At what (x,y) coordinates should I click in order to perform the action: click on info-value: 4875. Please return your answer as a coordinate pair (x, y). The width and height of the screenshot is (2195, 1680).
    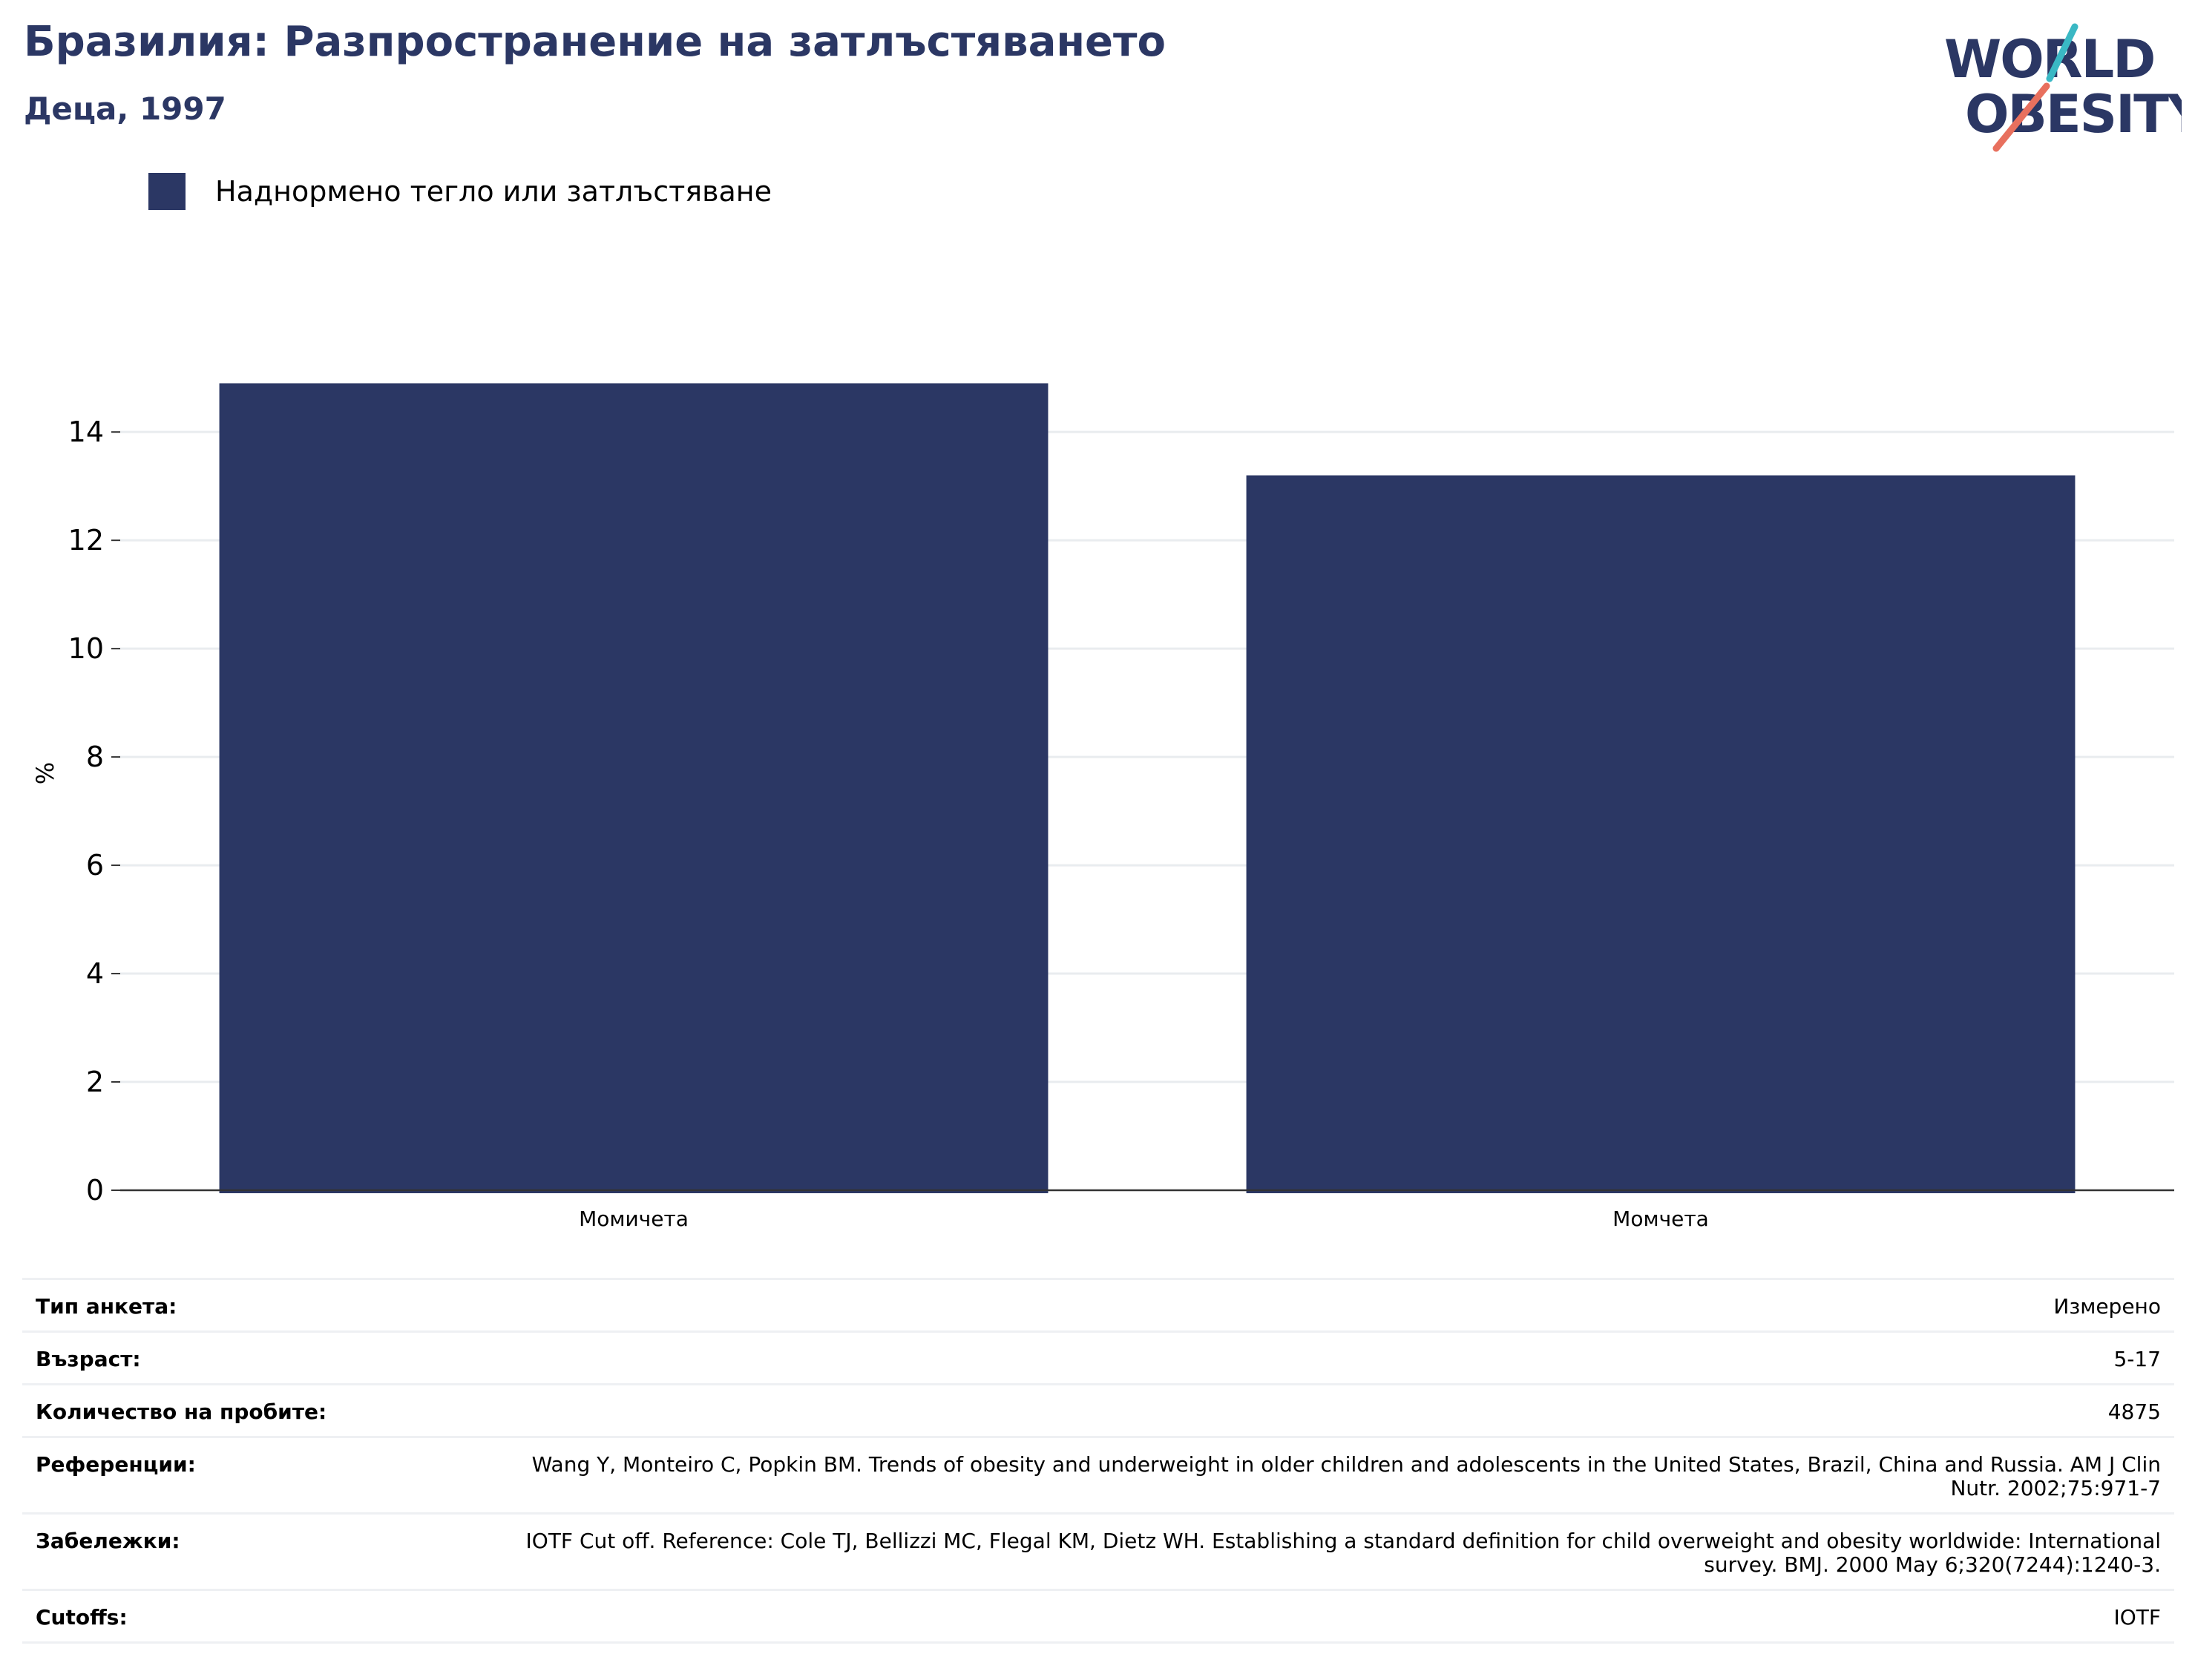
    Looking at the image, I should click on (1334, 1410).